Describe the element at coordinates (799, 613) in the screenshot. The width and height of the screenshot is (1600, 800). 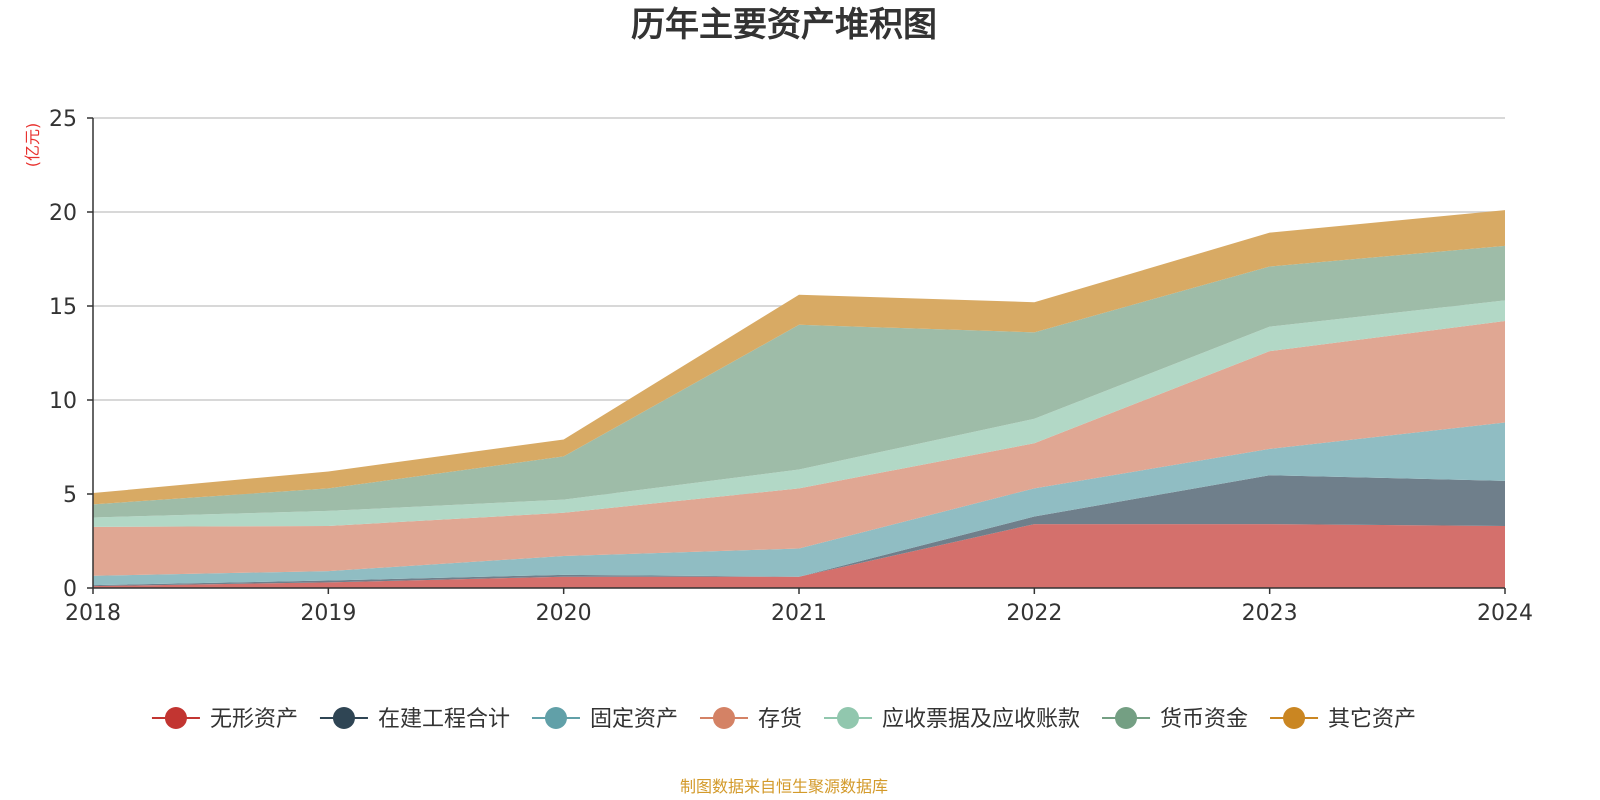
I see `x-tick-label: 2021` at that location.